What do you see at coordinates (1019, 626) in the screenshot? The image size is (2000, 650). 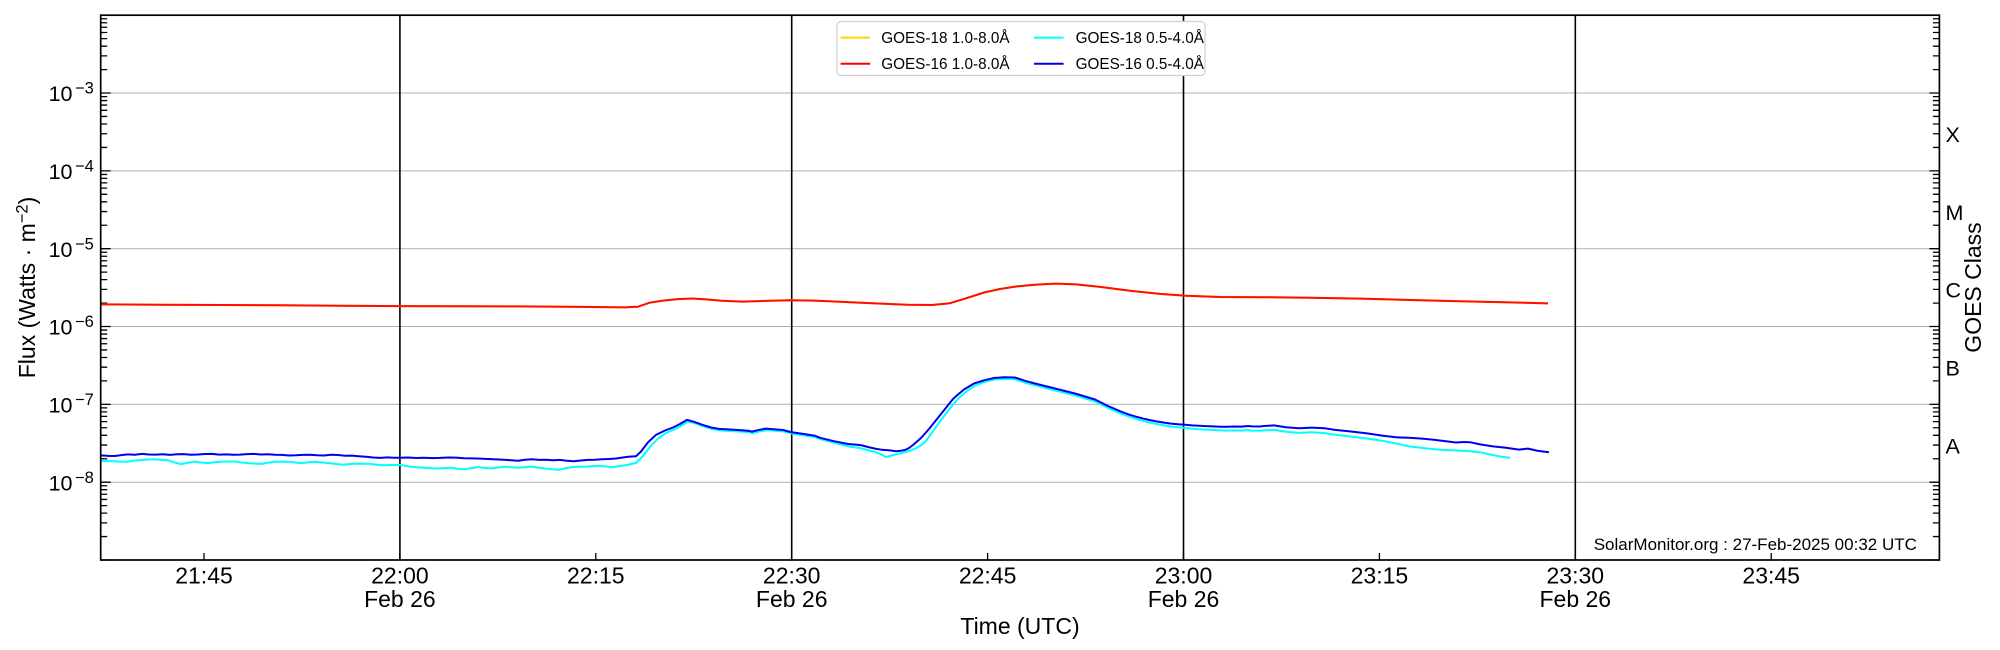 I see `svg-text: Time (UTC)` at bounding box center [1019, 626].